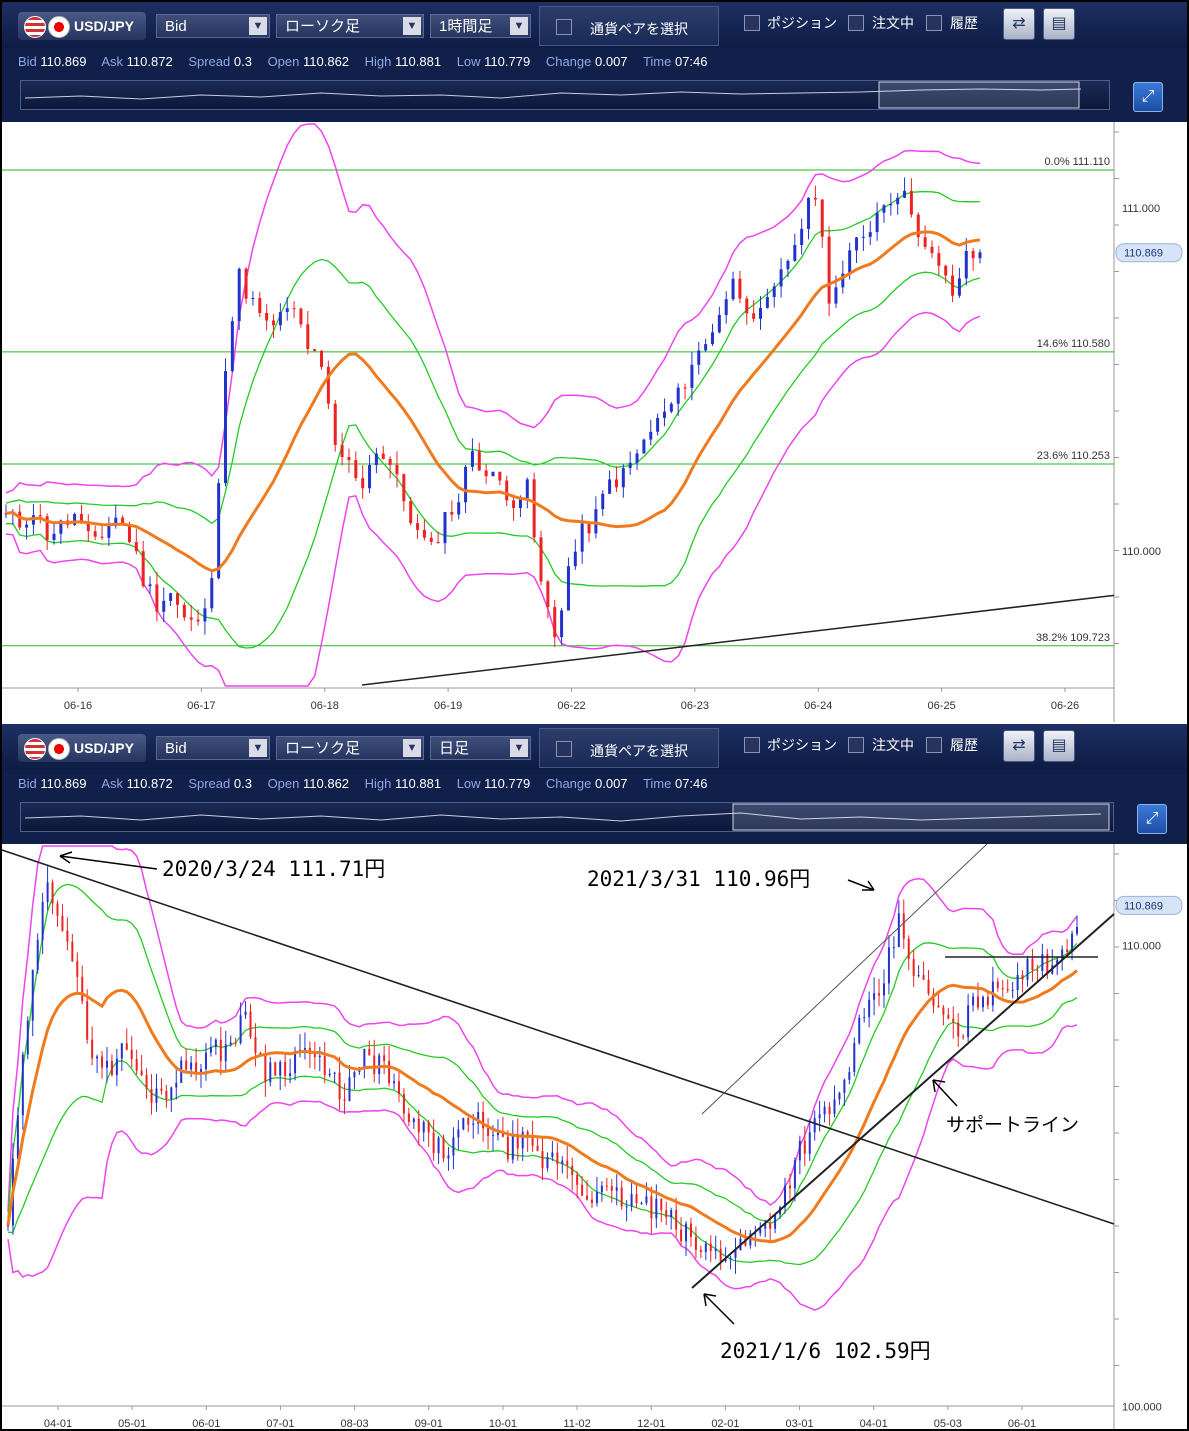 This screenshot has height=1431, width=1189. Describe the element at coordinates (480, 26) in the screenshot. I see `timeframe-select: 1時間足 ▼` at that location.